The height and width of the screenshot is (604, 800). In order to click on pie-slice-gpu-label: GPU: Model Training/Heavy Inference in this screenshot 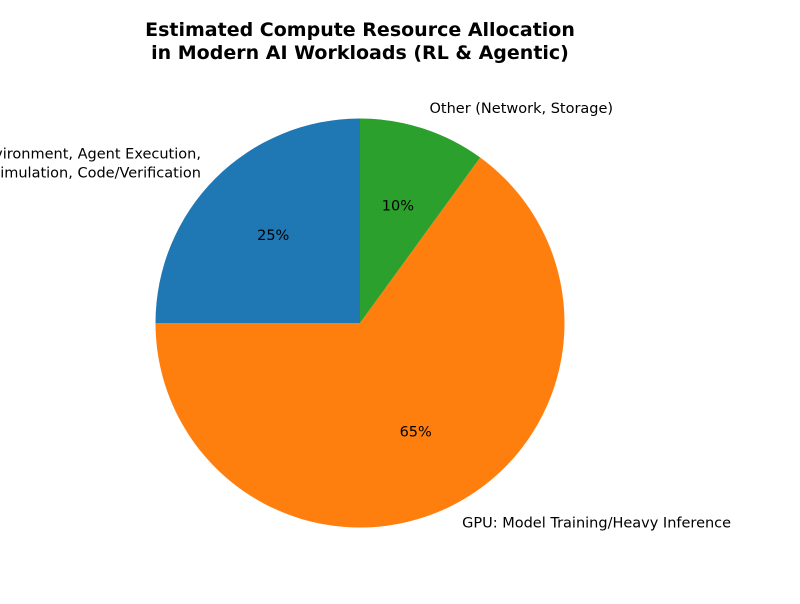, I will do `click(596, 523)`.